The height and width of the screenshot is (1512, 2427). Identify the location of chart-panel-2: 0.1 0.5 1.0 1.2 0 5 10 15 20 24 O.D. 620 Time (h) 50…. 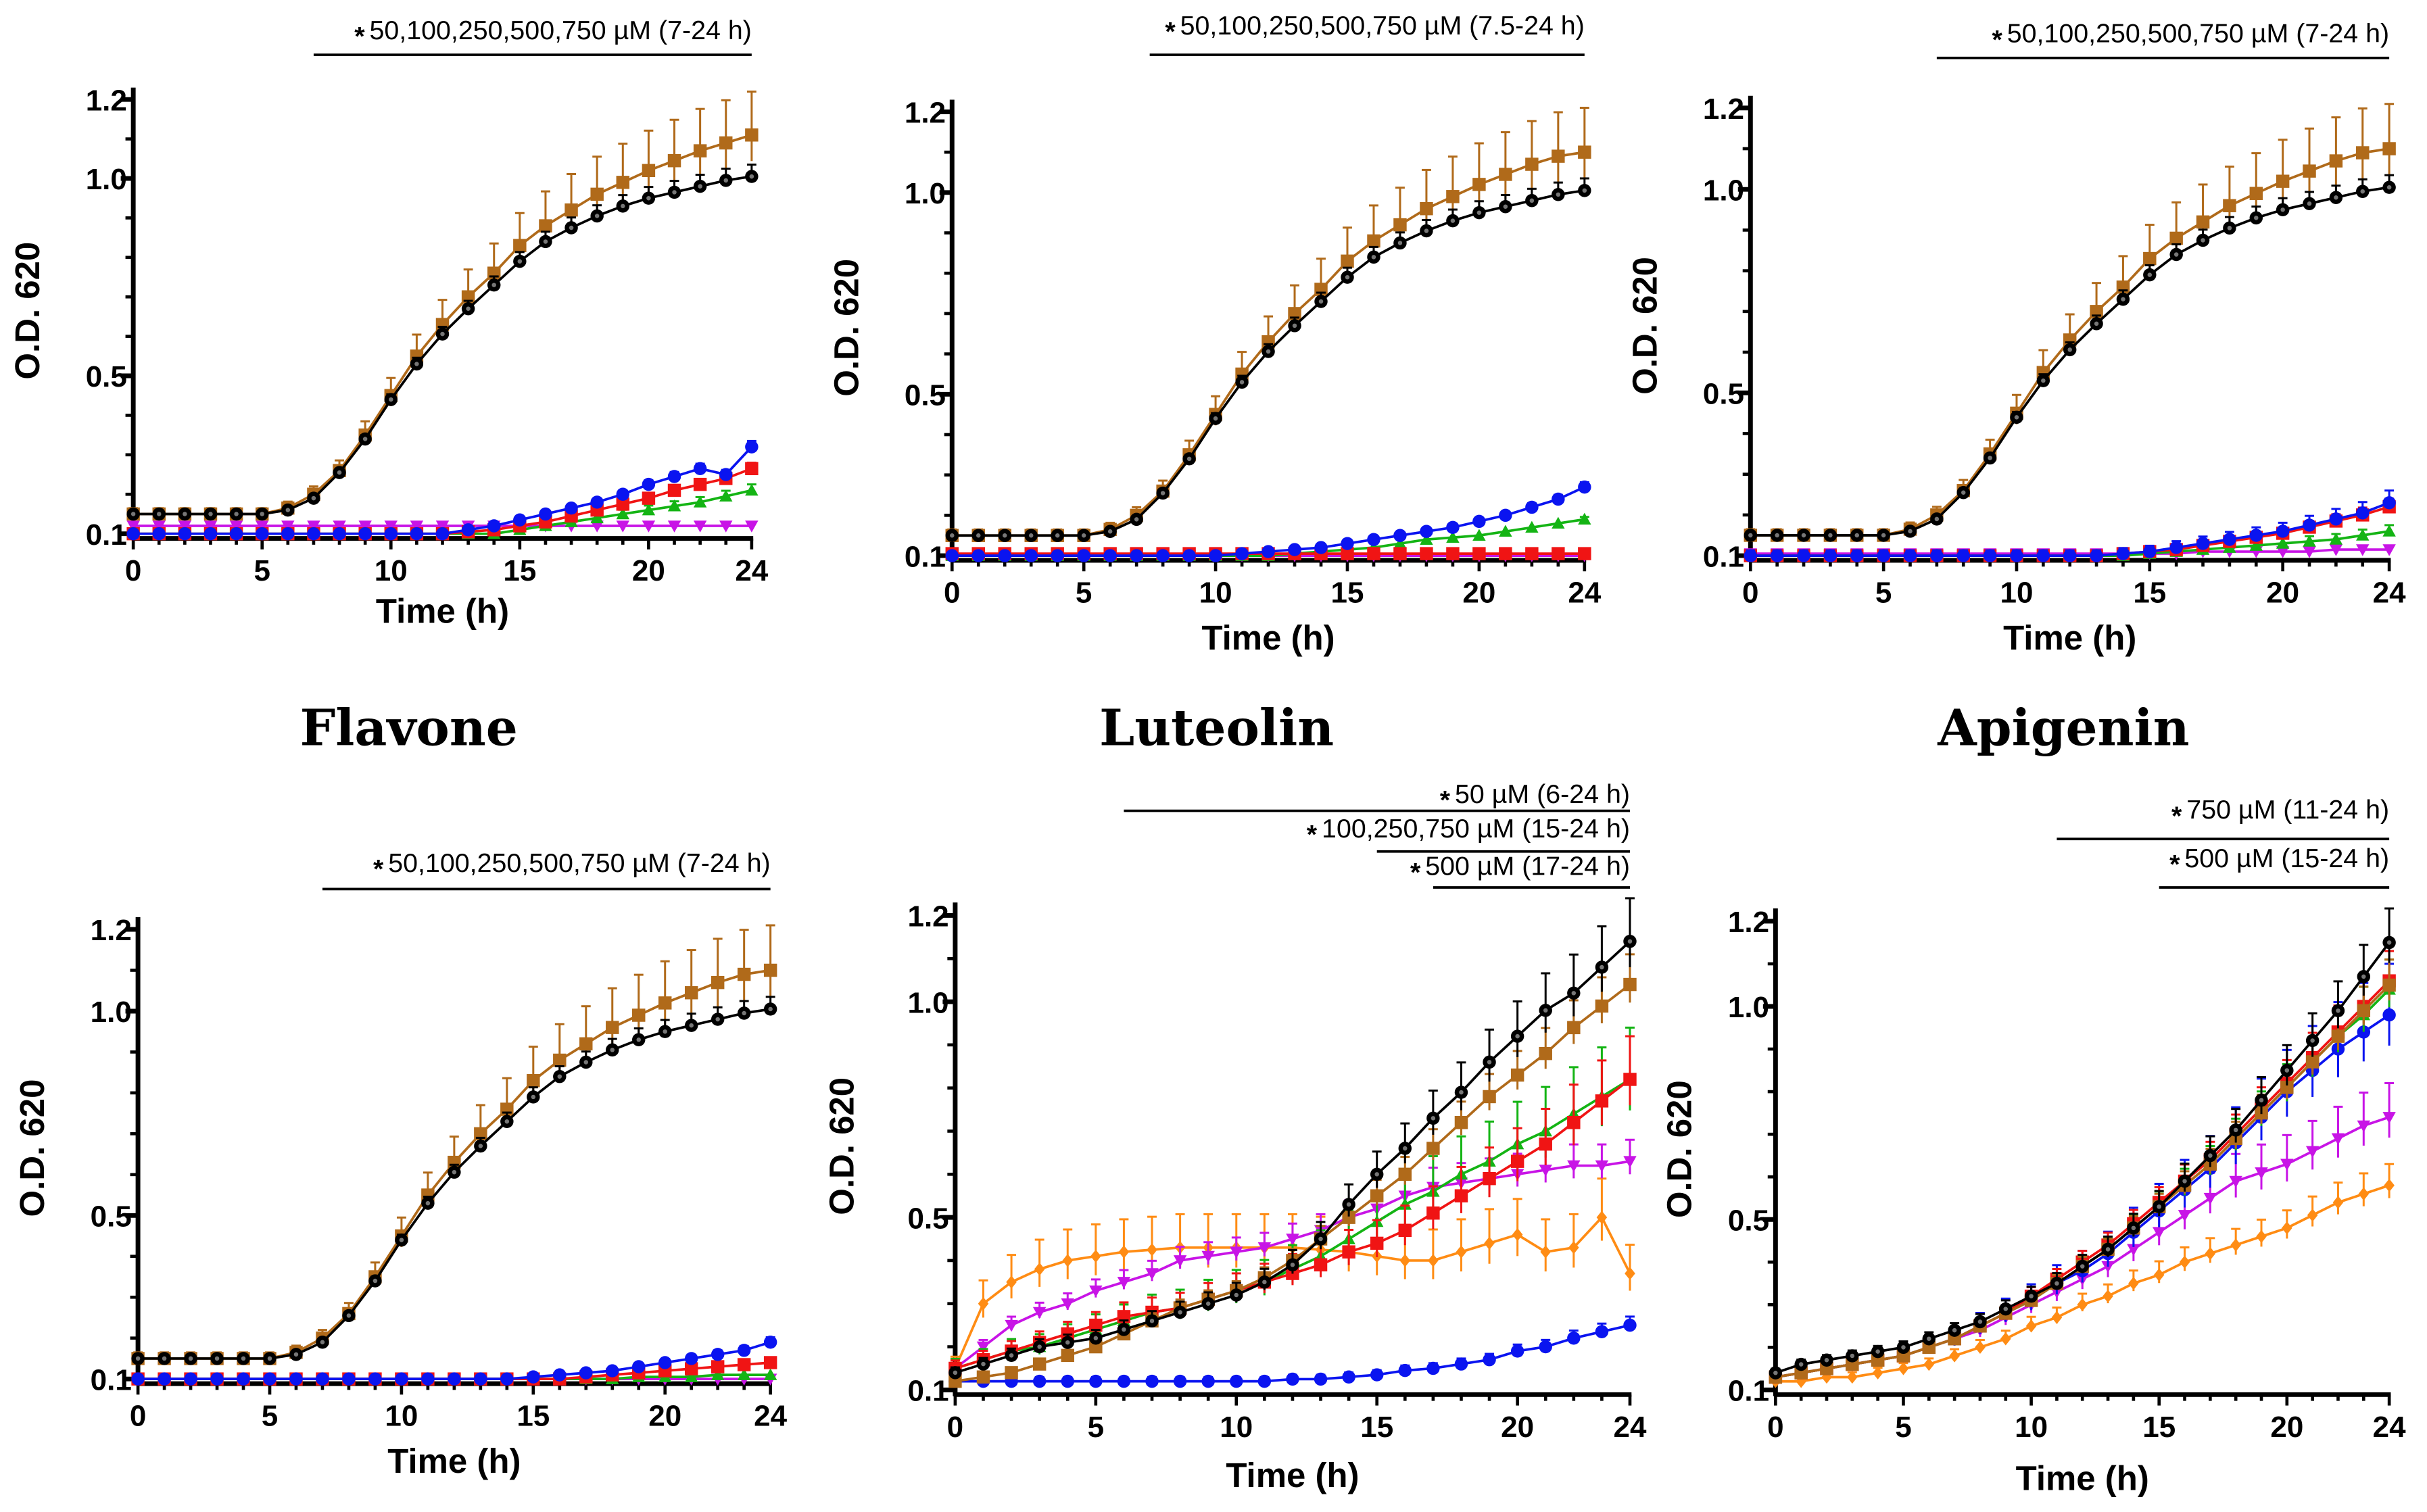
(2016, 338).